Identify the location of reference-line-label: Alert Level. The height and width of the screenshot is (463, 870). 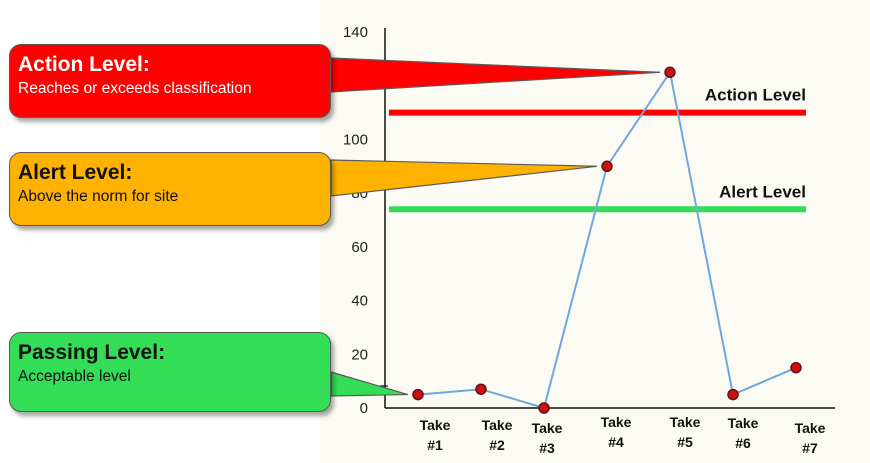
(762, 191).